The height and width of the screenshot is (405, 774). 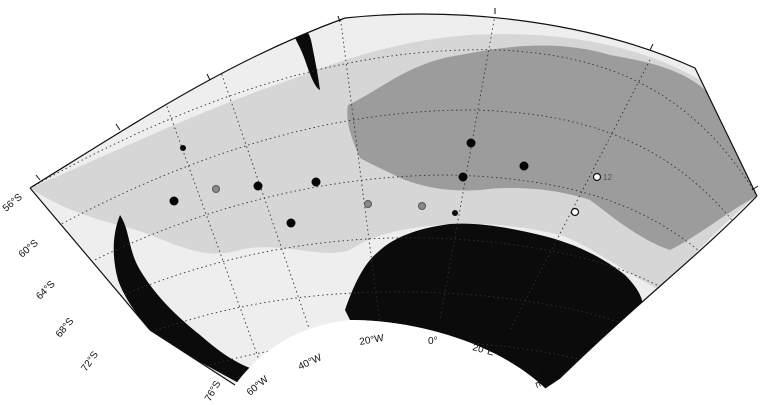 I want to click on station-label-12: 12, so click(x=607, y=177).